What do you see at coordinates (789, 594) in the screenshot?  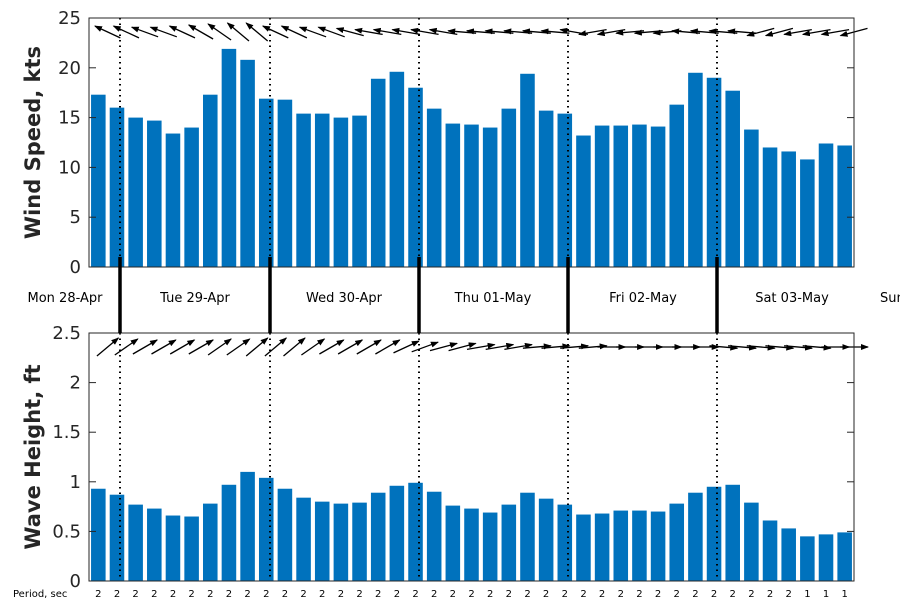 I see `period-value-38: 2` at bounding box center [789, 594].